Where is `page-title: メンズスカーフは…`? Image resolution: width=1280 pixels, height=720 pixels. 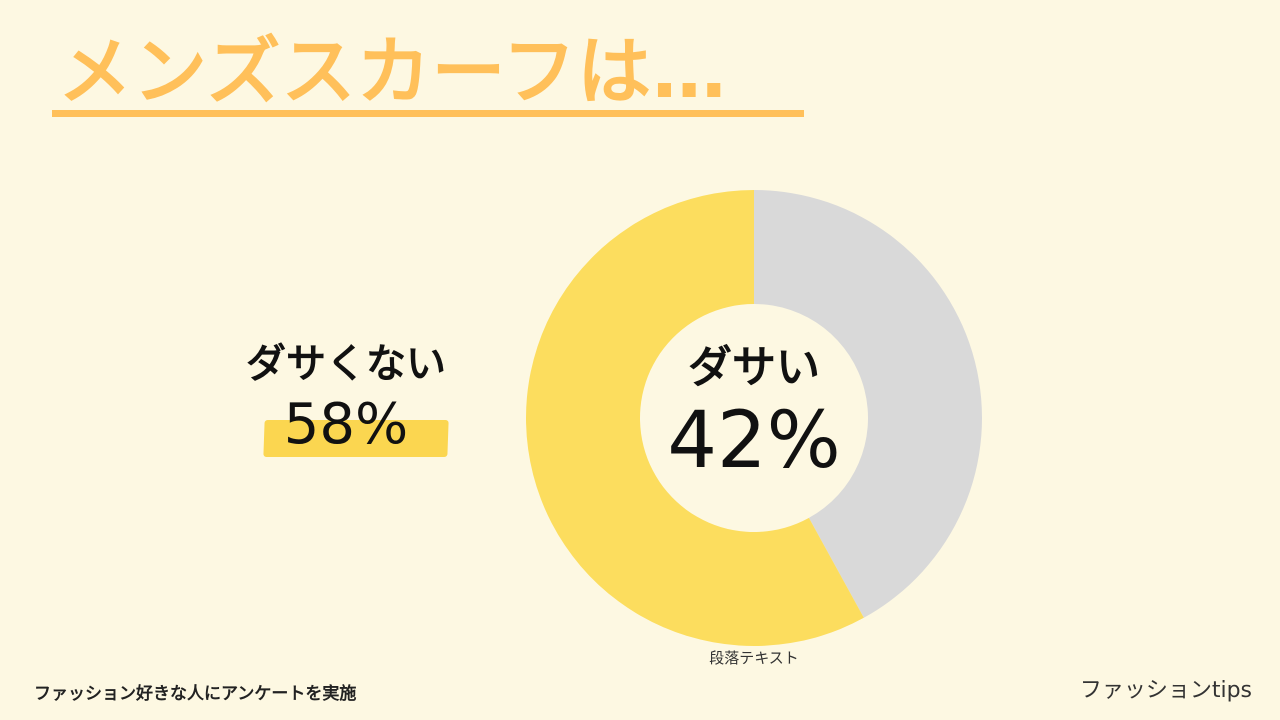 page-title: メンズスカーフは… is located at coordinates (393, 72).